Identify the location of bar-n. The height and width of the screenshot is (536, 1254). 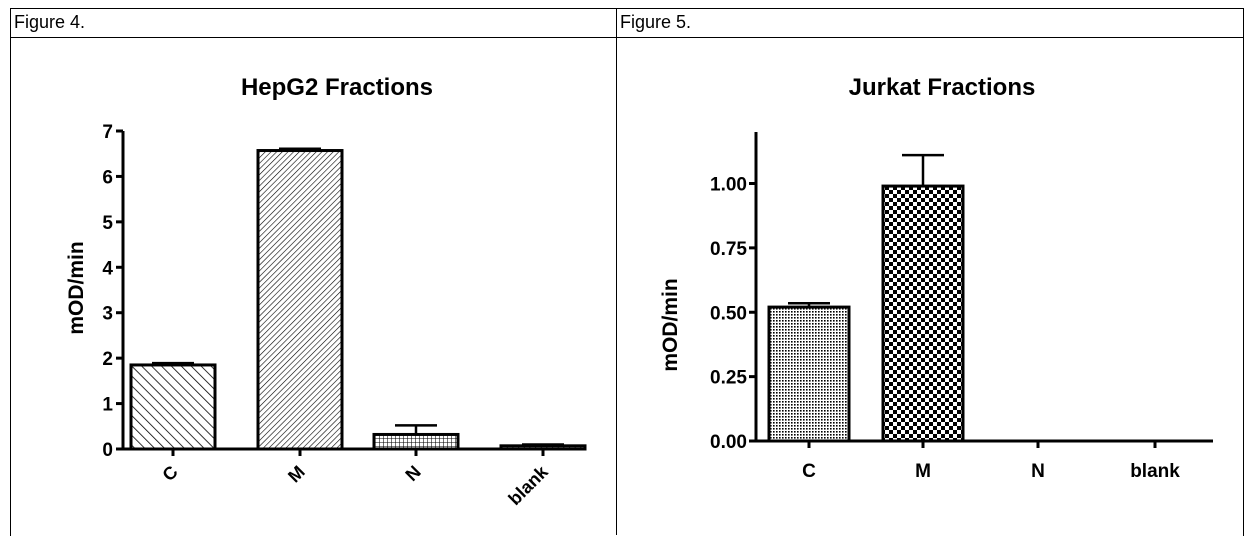
(416, 441).